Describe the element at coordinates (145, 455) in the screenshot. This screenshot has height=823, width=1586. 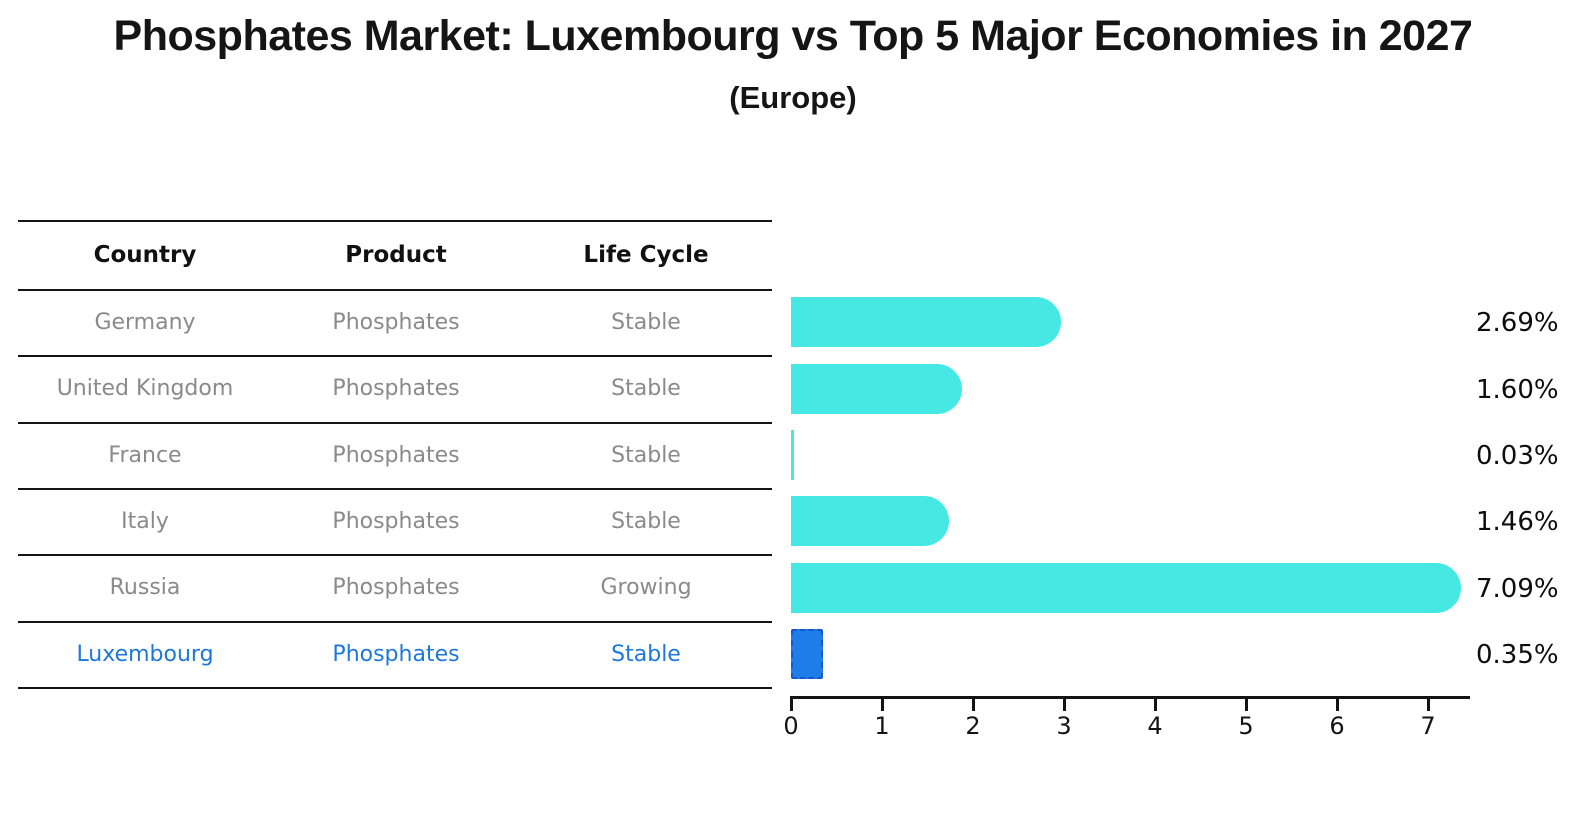
I see `cell-country: France` at that location.